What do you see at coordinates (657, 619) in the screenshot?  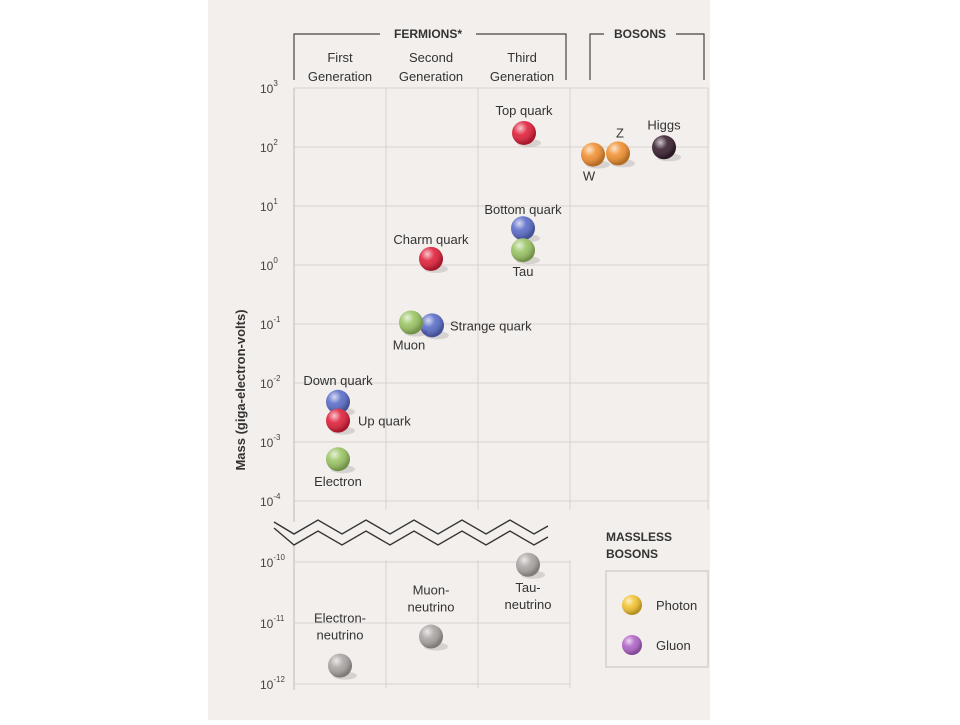 I see `massless-box` at bounding box center [657, 619].